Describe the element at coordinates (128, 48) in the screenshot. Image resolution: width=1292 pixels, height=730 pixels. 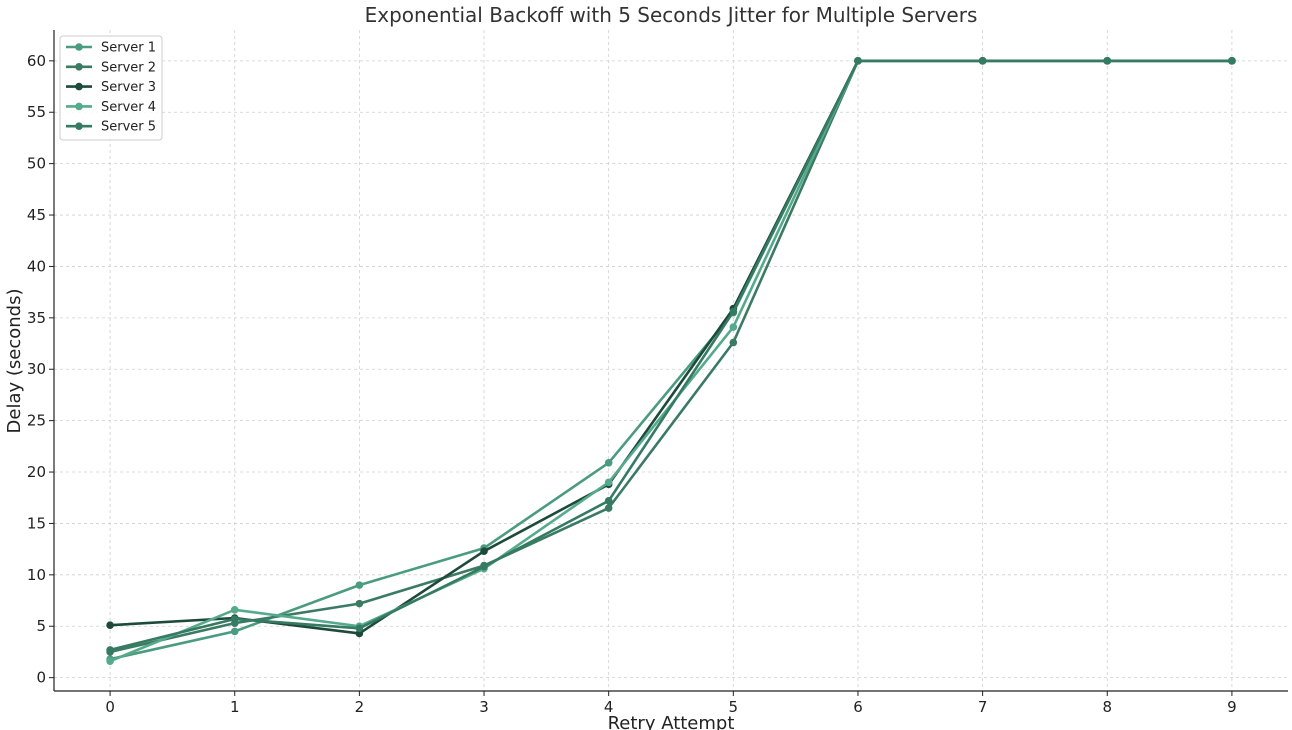
I see `legend-label: Server 1` at that location.